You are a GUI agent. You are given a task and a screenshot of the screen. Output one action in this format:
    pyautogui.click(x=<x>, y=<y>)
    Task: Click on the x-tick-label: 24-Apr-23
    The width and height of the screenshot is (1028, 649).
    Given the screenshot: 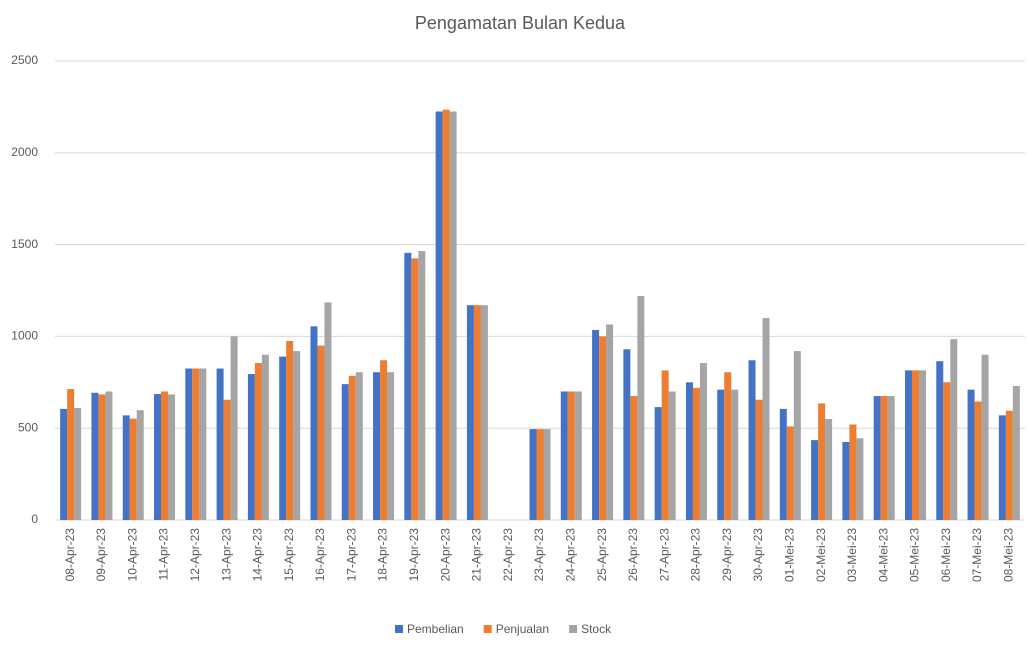 What is the action you would take?
    pyautogui.click(x=570, y=555)
    